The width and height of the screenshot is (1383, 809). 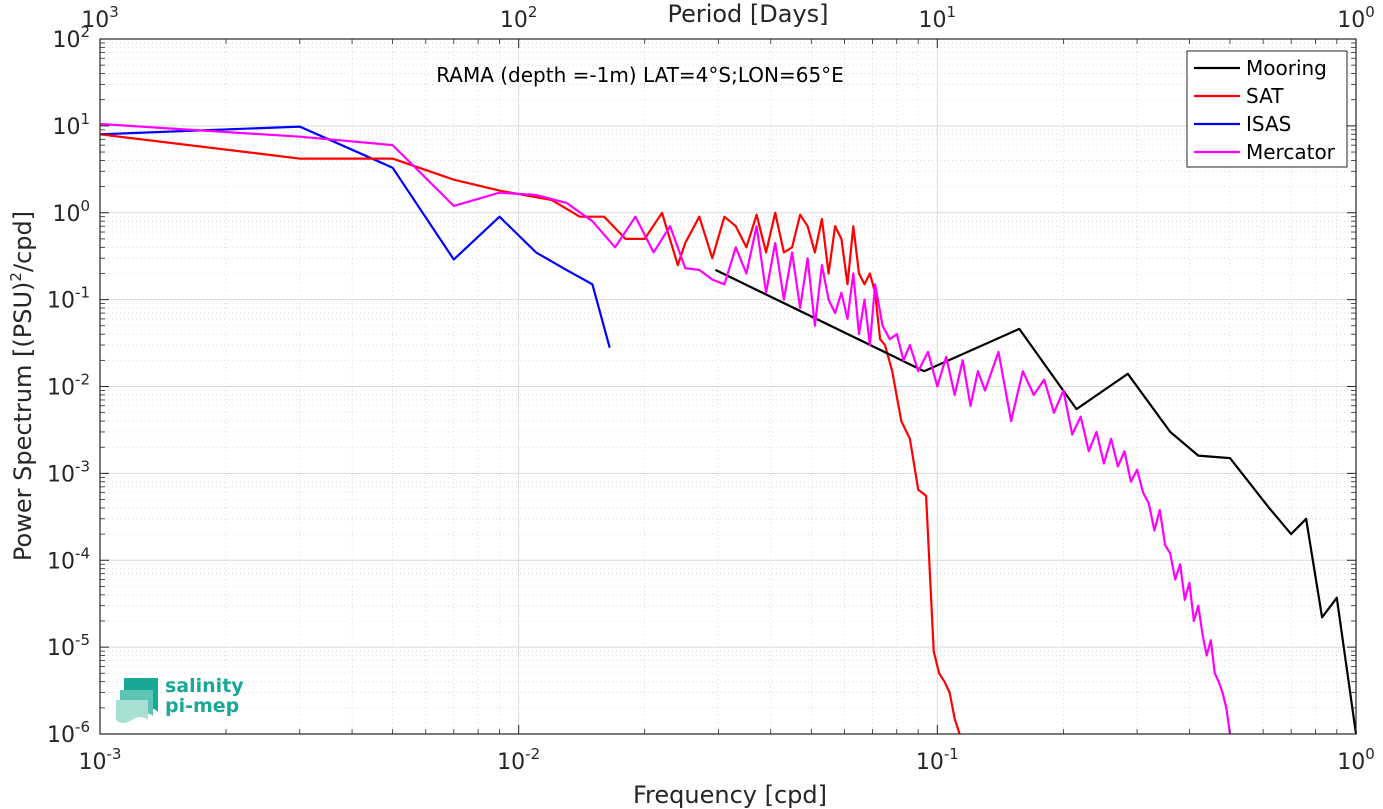 I want to click on y-tick-label: 10⁻³, so click(x=68, y=472).